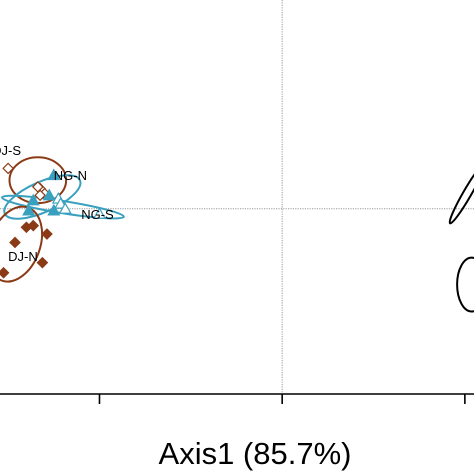 Image resolution: width=474 pixels, height=474 pixels. I want to click on group-labels: DJ-S NG-N NG-S DJ-N, so click(57, 203).